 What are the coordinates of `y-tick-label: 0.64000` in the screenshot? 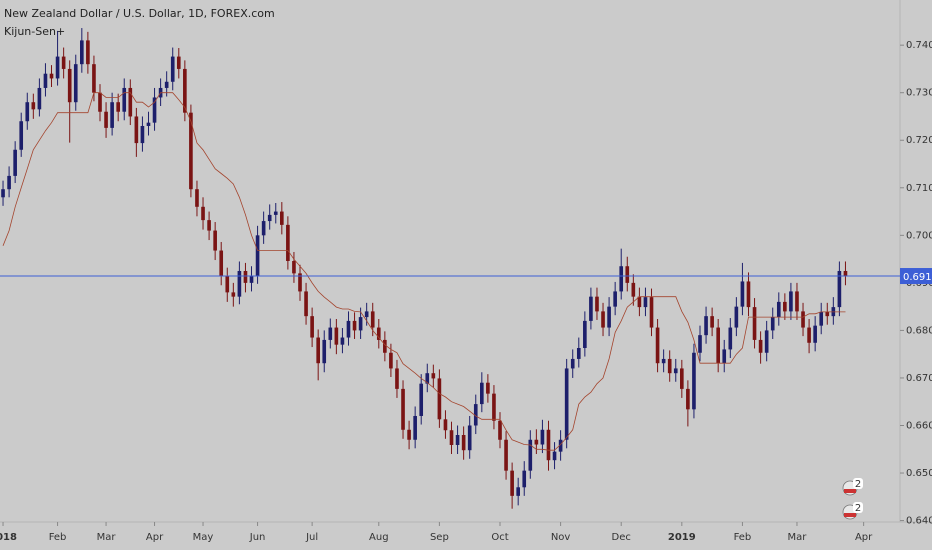 It's located at (919, 521).